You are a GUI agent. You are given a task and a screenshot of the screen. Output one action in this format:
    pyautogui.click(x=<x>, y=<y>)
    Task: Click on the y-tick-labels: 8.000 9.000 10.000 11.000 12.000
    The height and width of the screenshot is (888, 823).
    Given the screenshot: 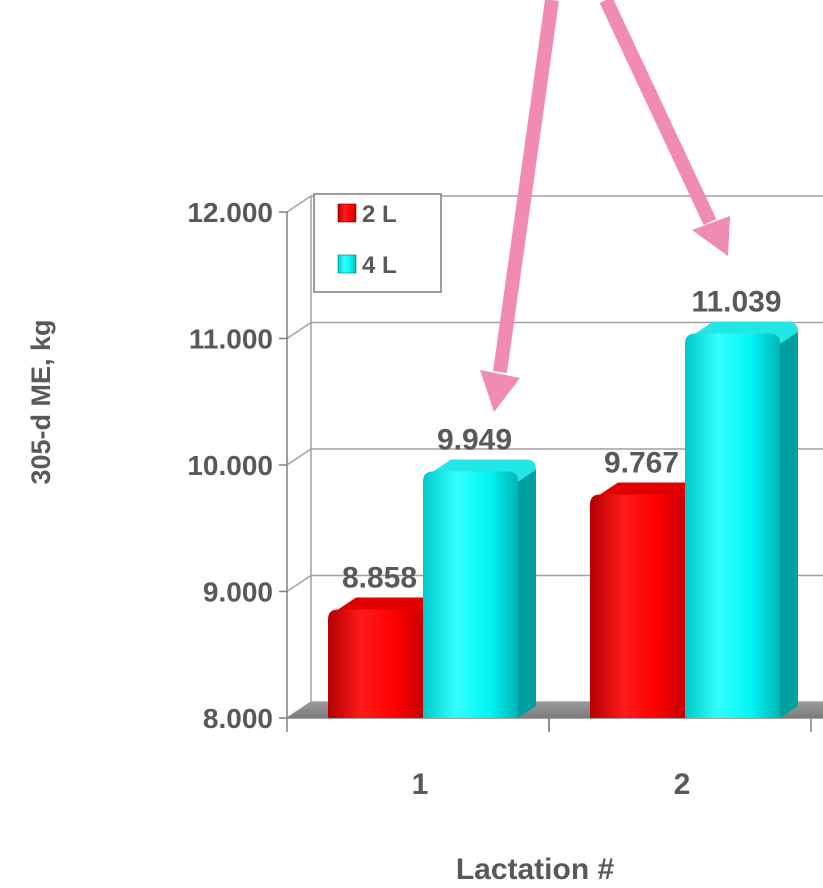 What is the action you would take?
    pyautogui.click(x=230, y=465)
    